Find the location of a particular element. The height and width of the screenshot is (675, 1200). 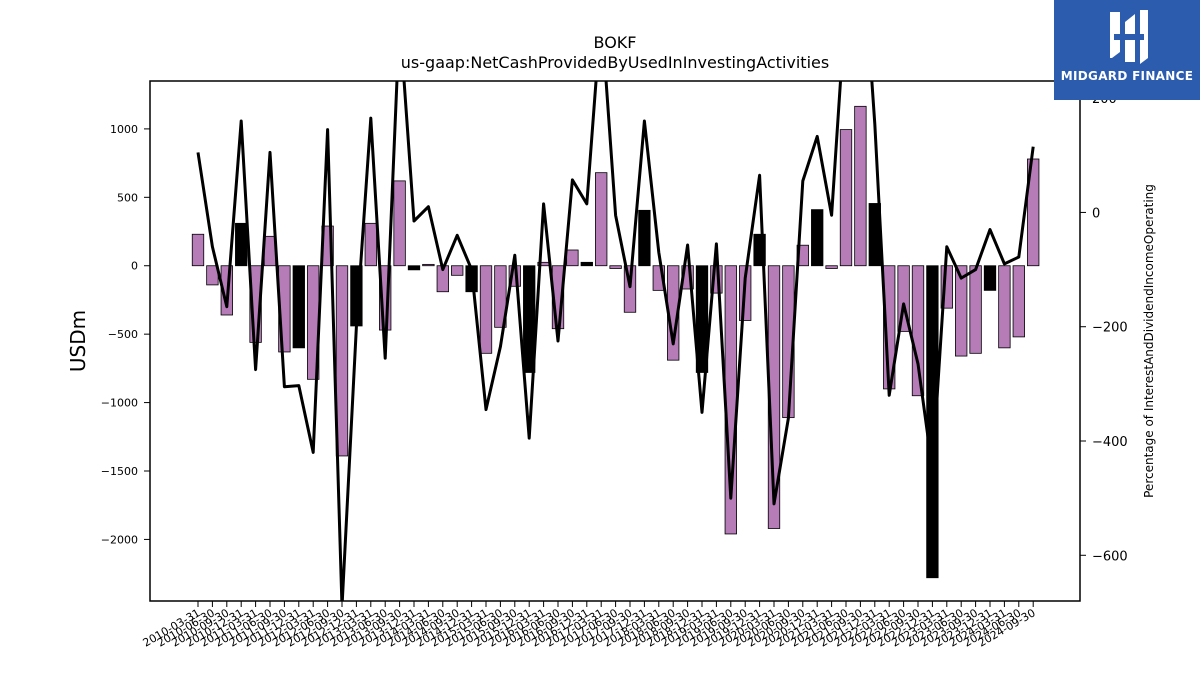

y2-tick-label: −600 is located at coordinates (1110, 556).